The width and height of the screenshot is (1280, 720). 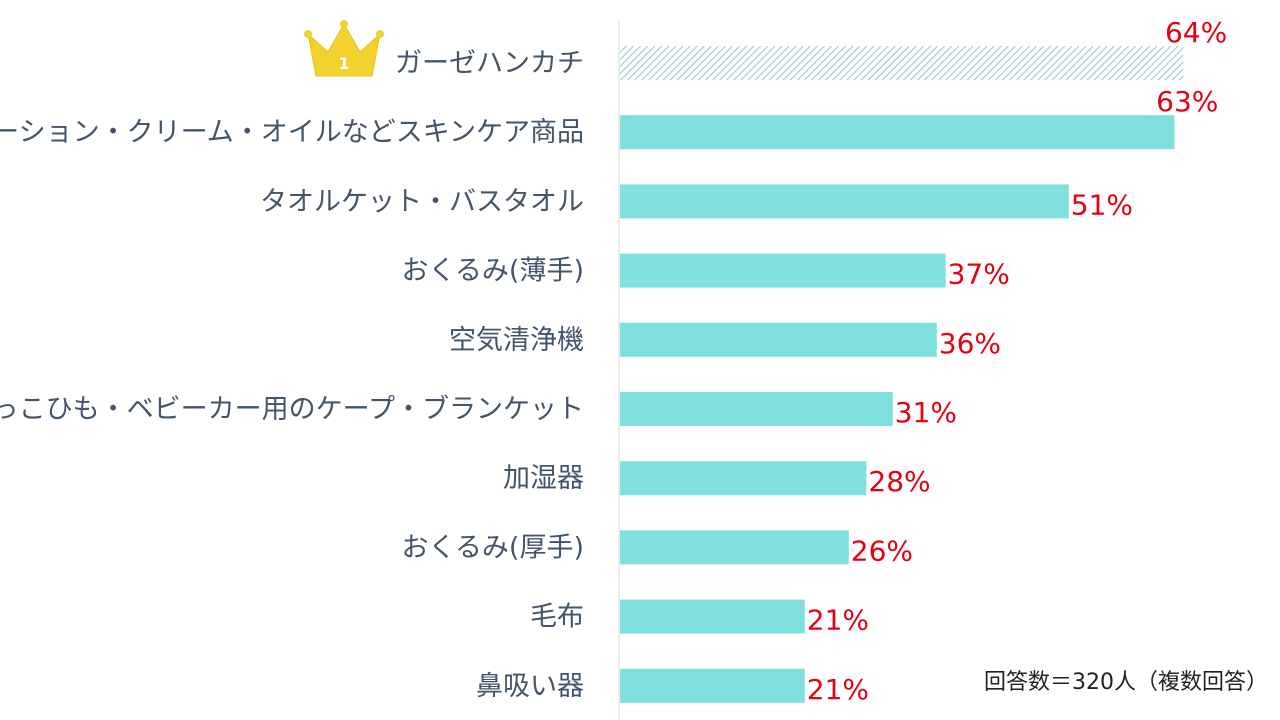 I want to click on value-label-4: 37%, so click(x=979, y=274).